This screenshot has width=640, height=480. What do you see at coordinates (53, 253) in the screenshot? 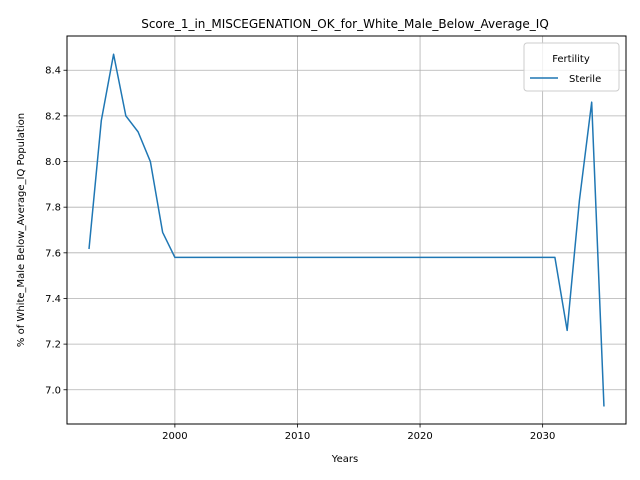
I see `y-tick-label: 7.6` at bounding box center [53, 253].